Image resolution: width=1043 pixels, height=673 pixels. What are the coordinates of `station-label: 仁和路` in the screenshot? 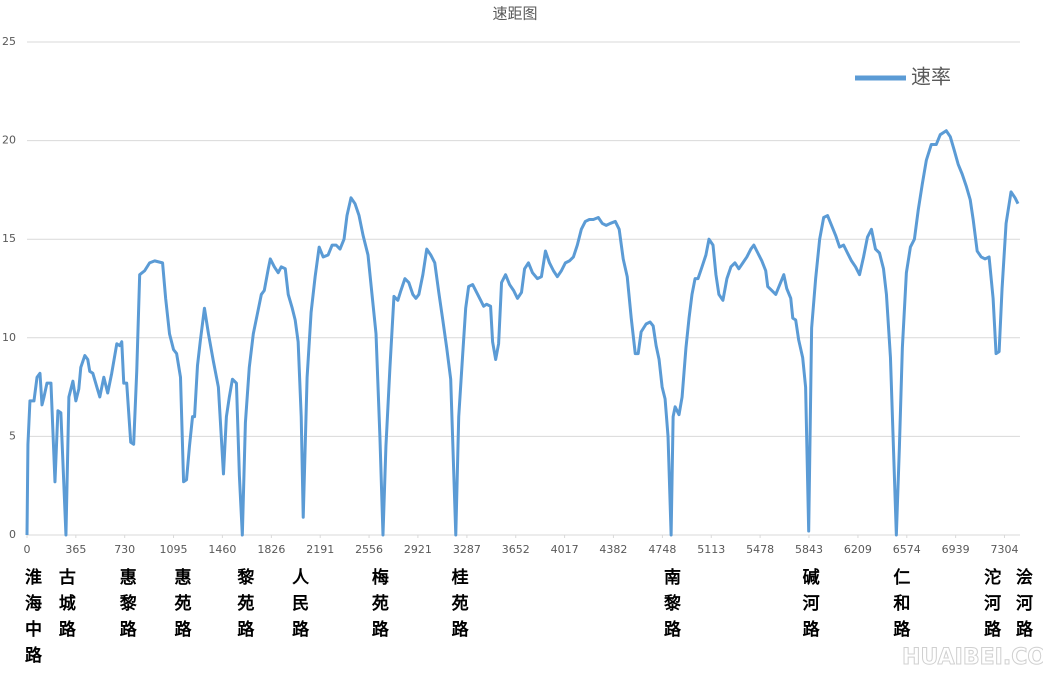 It's located at (899, 606).